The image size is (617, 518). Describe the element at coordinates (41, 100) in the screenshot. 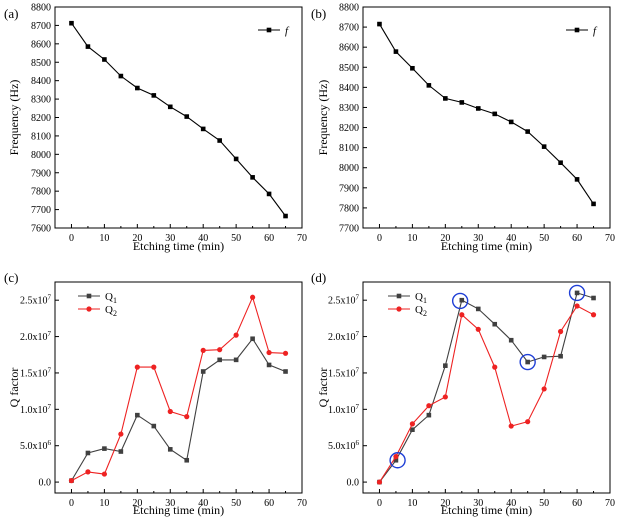

I see `y-tick-label: 8300` at that location.